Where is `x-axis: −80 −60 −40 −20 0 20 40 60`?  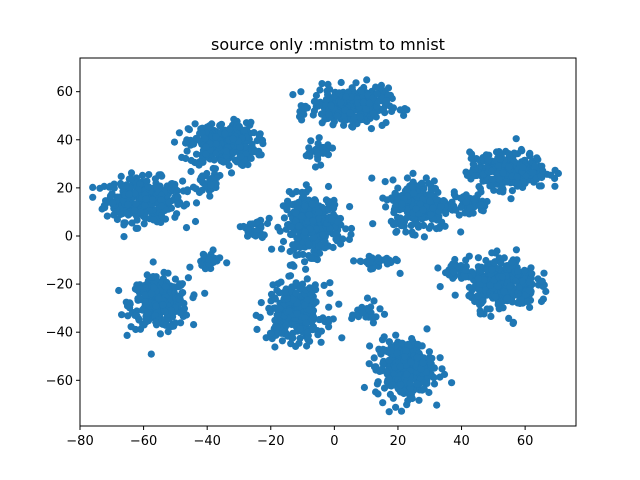
x-axis: −80 −60 −40 −20 0 20 40 60 is located at coordinates (299, 437).